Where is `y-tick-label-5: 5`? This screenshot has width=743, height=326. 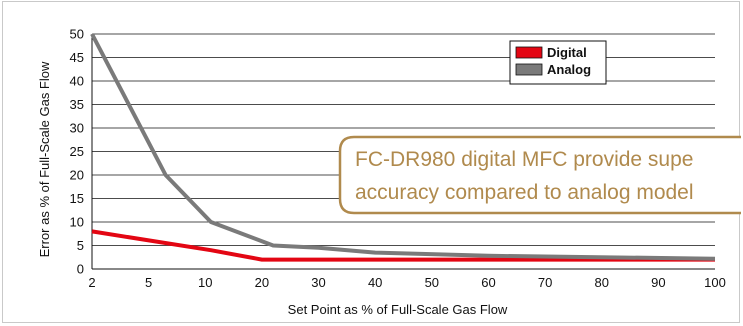 y-tick-label-5: 5 is located at coordinates (80, 245).